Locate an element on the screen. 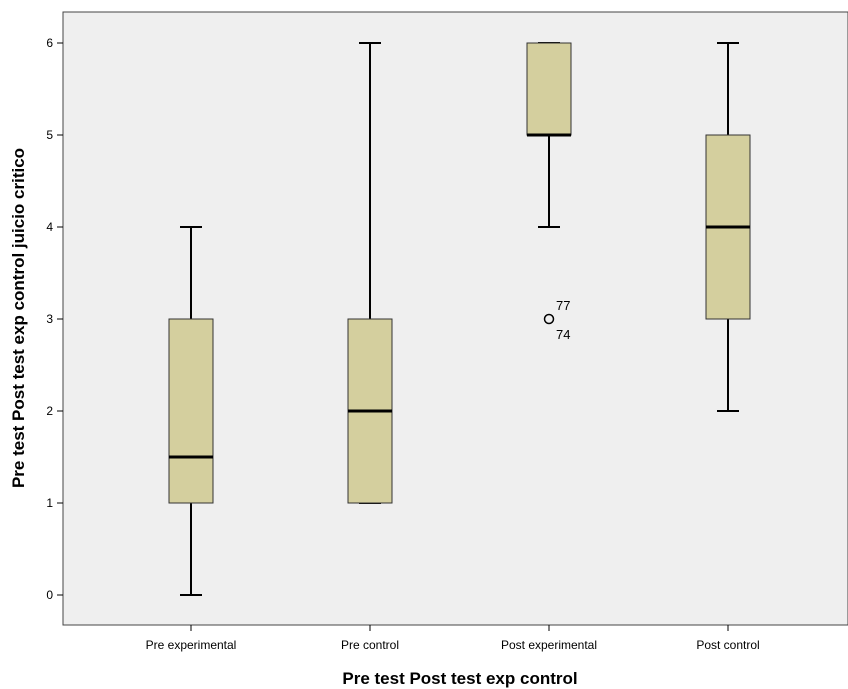 This screenshot has width=848, height=689. x-tick-label: Post control is located at coordinates (727, 645).